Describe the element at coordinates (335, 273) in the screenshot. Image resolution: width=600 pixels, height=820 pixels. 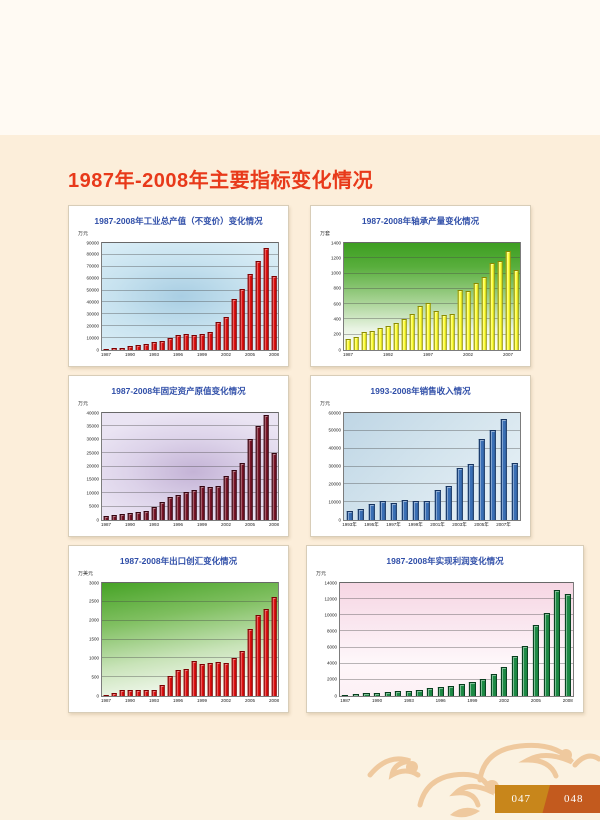
I see `y-tick-label: 1000` at that location.